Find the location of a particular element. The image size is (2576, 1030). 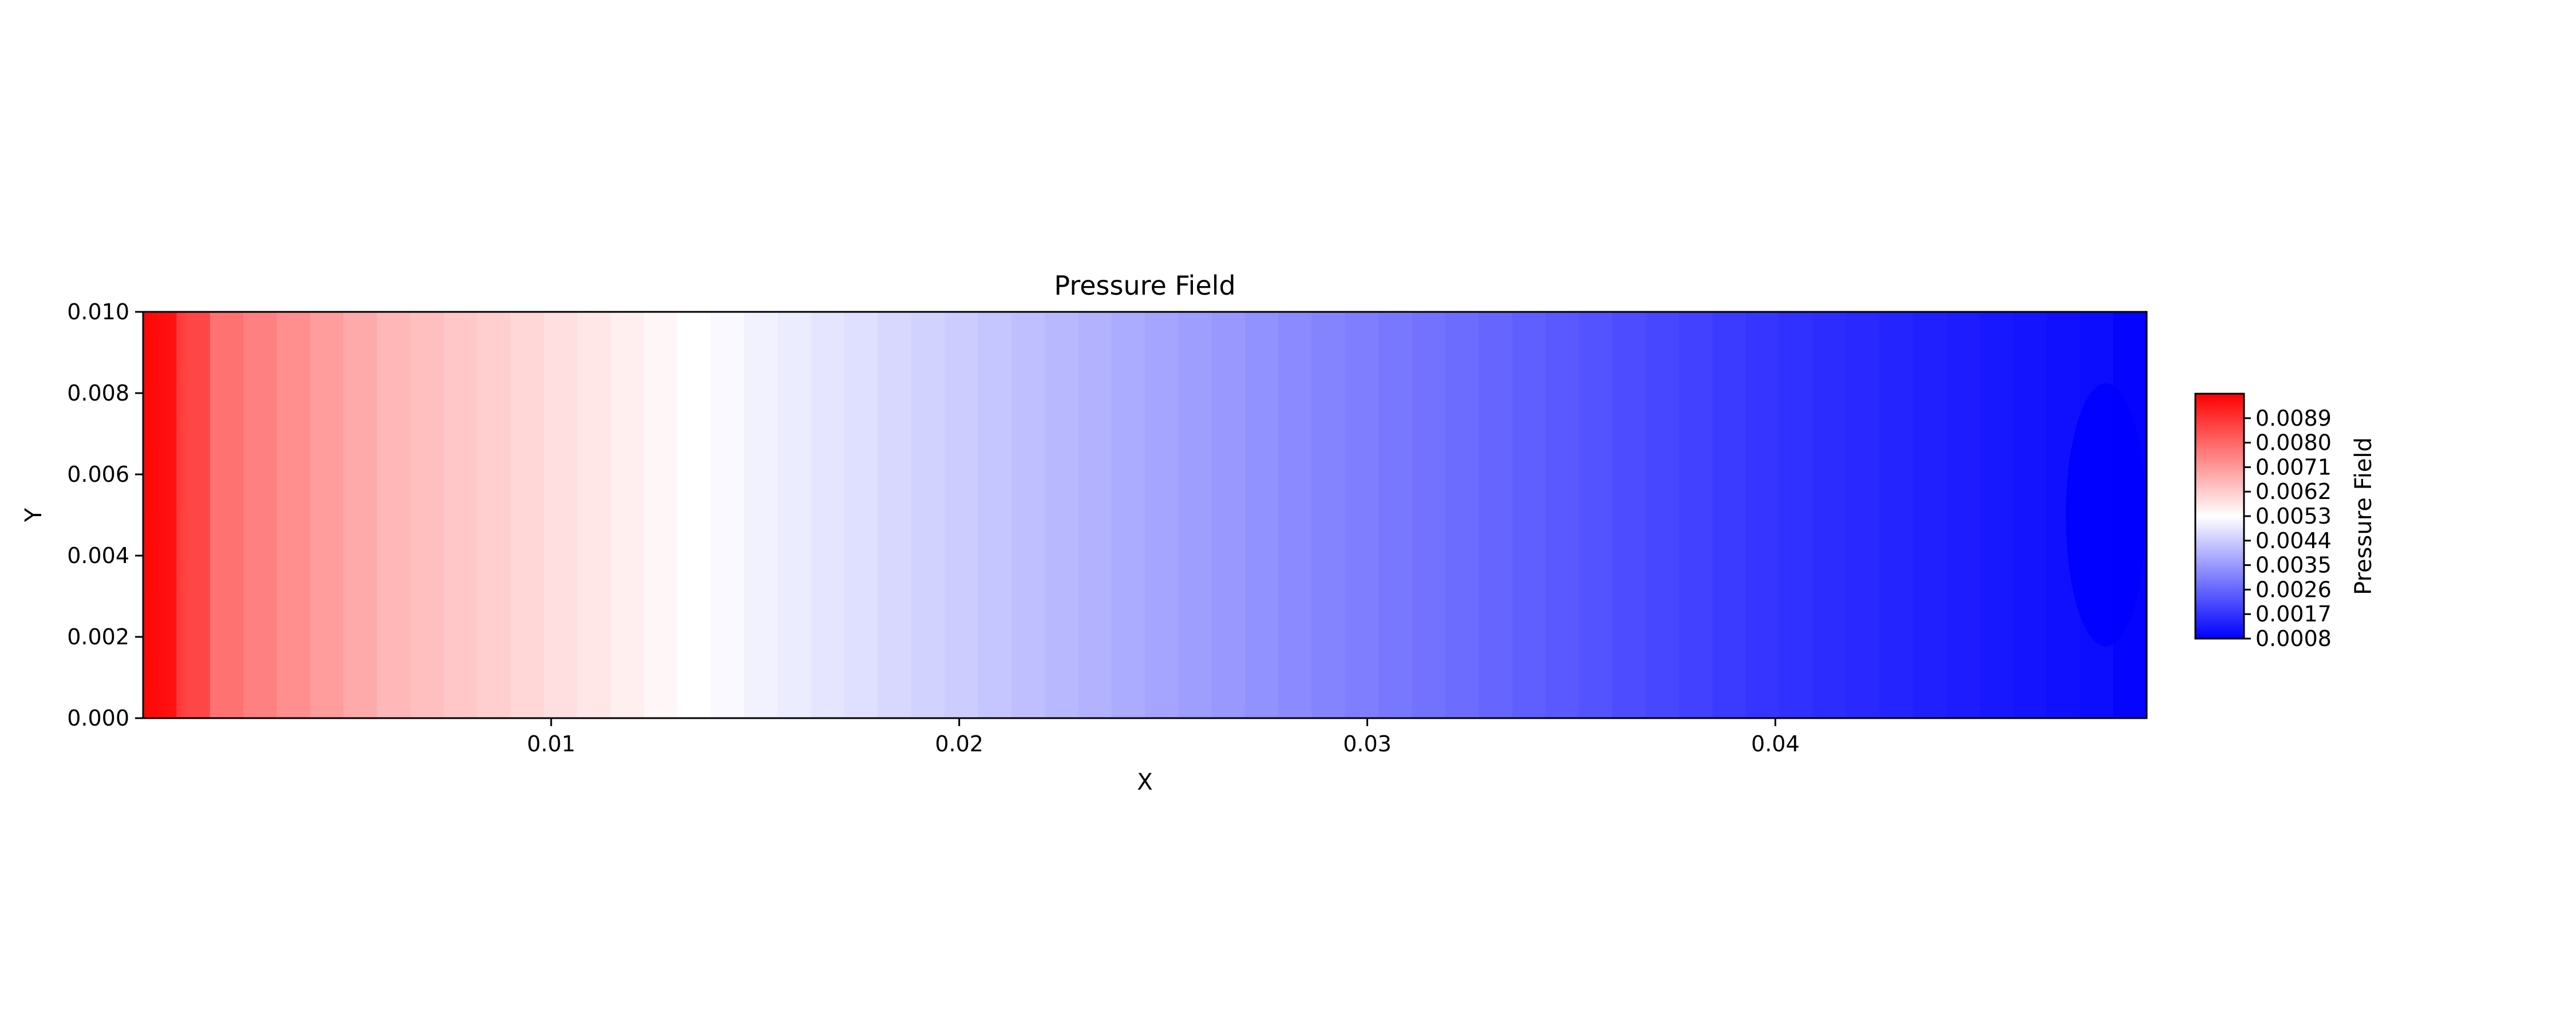

y-tick-label: 0.002 is located at coordinates (98, 636).